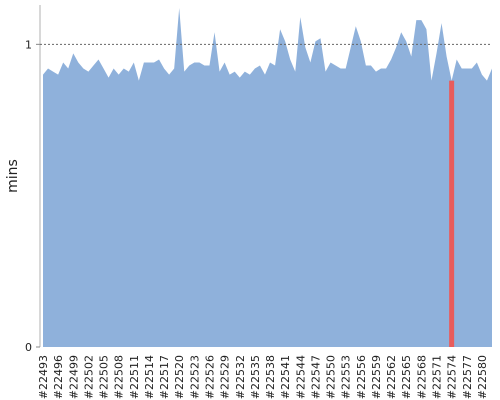 The width and height of the screenshot is (500, 400). Describe the element at coordinates (149, 377) in the screenshot. I see `x-tick-label: #22514` at that location.